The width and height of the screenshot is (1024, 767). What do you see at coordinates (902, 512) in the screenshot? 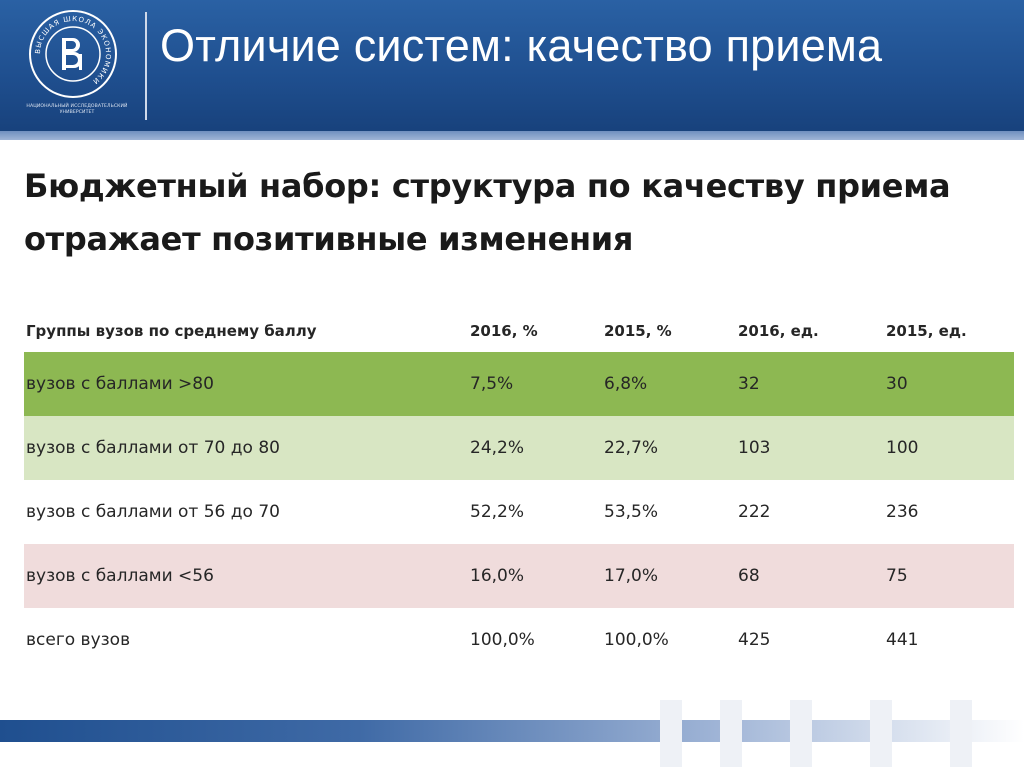
I see `count-2015: 236` at bounding box center [902, 512].